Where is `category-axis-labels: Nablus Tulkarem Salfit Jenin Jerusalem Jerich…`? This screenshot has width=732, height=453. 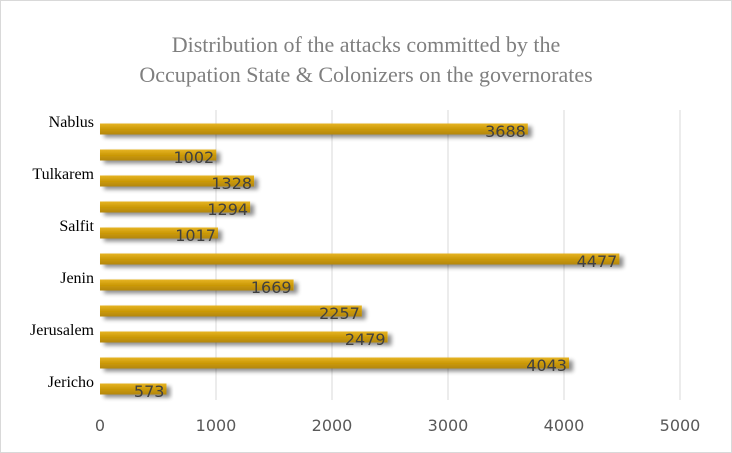 category-axis-labels: Nablus Tulkarem Salfit Jenin Jerusalem Jerich… is located at coordinates (62, 252).